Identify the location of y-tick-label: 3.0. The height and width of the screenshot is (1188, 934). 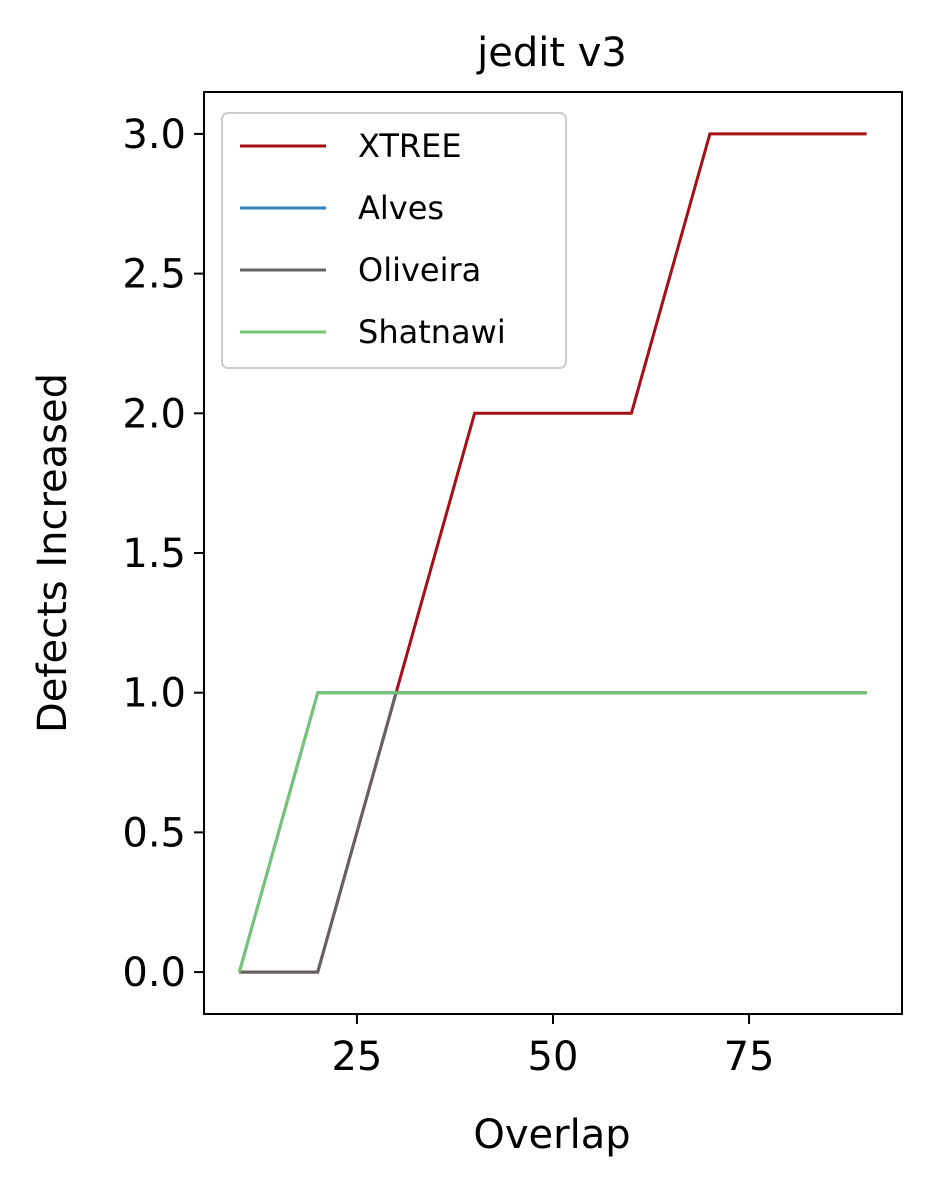
(154, 135).